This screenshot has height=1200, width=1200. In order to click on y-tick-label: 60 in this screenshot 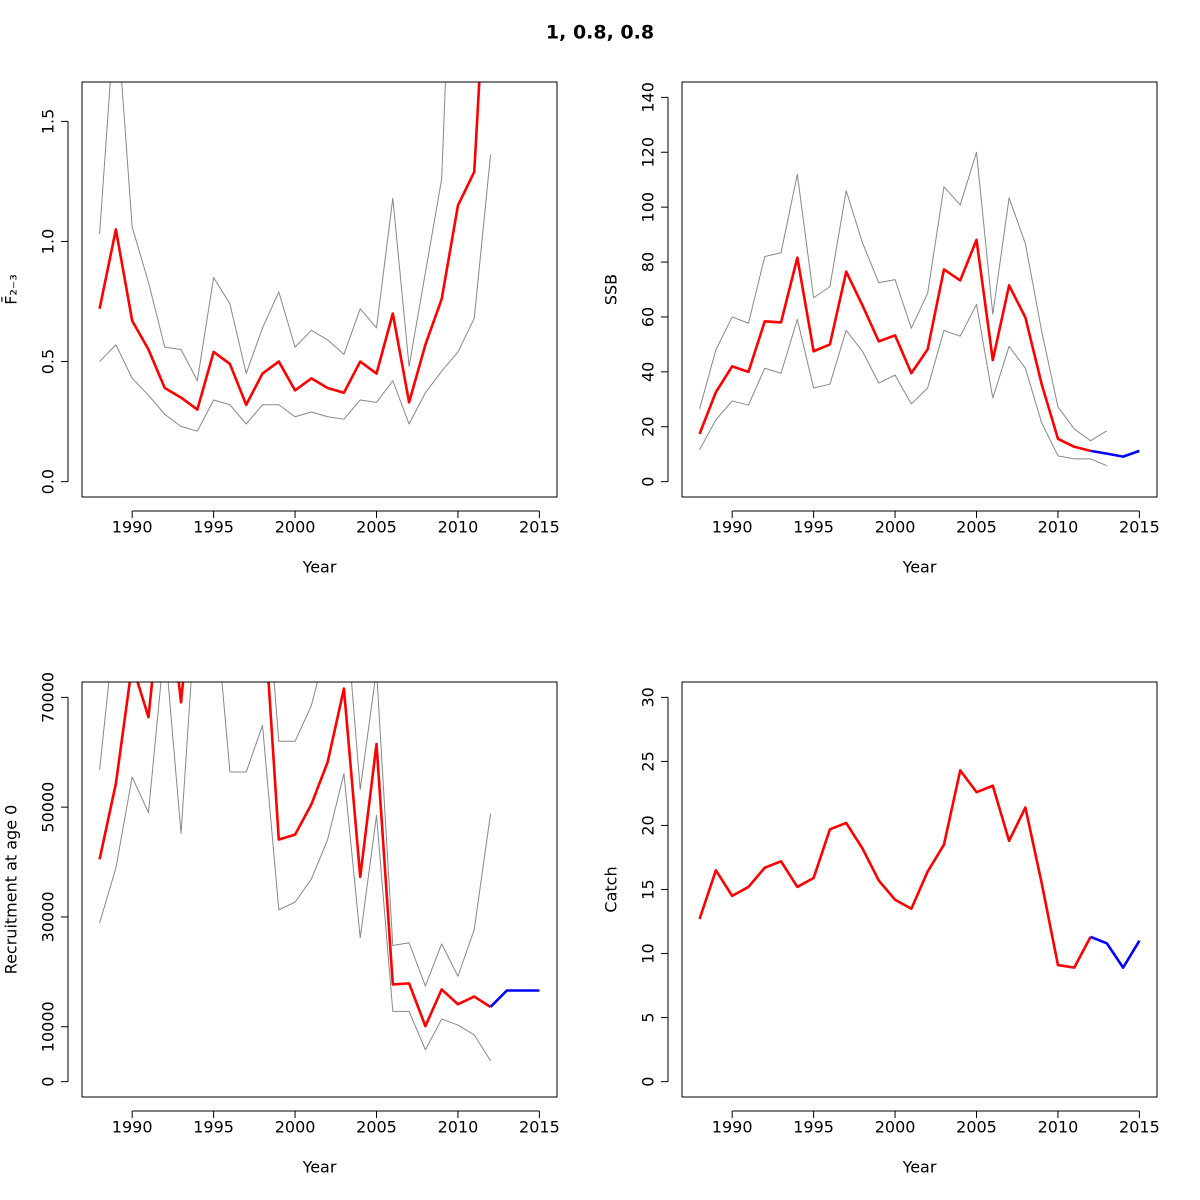, I will do `click(648, 317)`.